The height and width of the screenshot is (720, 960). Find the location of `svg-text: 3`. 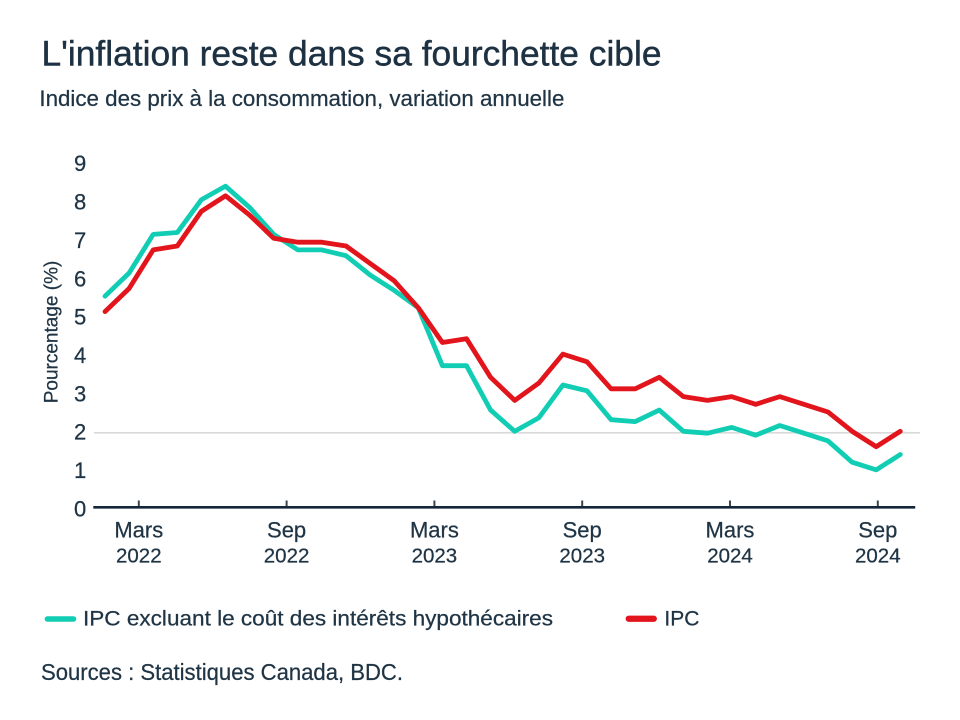

svg-text: 3 is located at coordinates (80, 393).